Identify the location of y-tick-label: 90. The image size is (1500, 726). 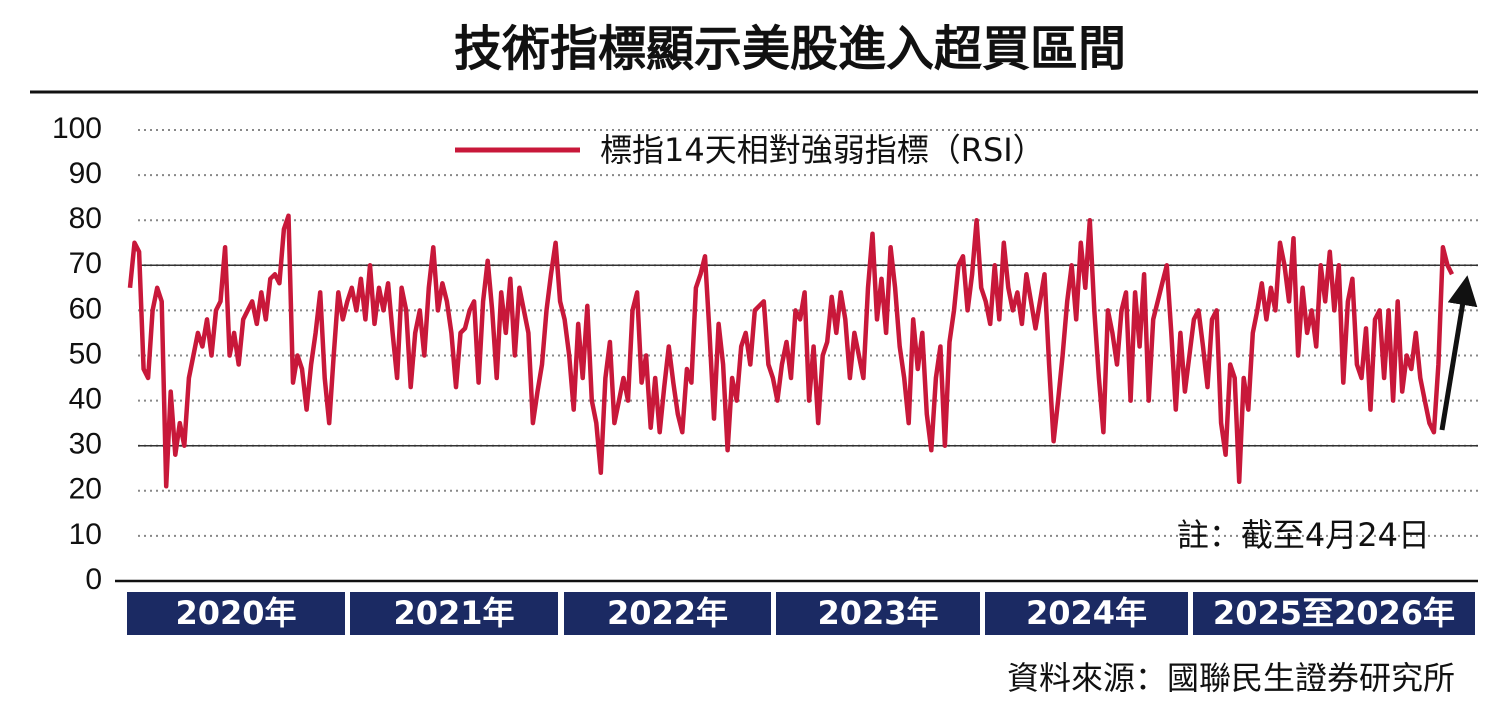
(85, 173).